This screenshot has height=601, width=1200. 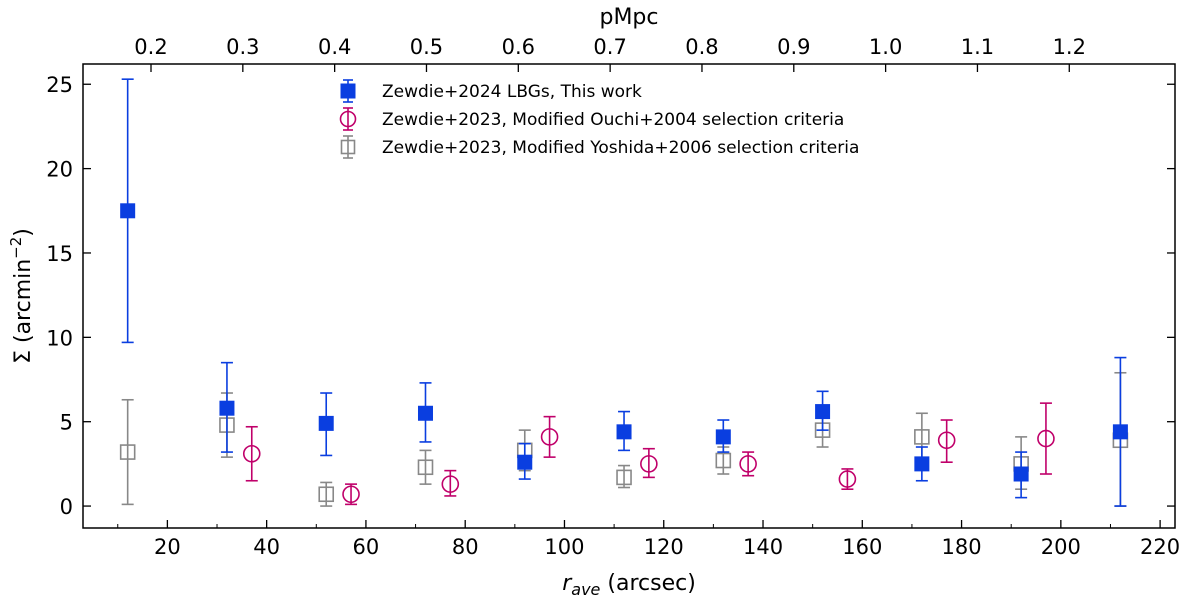 I want to click on top-tick-label: 0.7, so click(x=609, y=47).